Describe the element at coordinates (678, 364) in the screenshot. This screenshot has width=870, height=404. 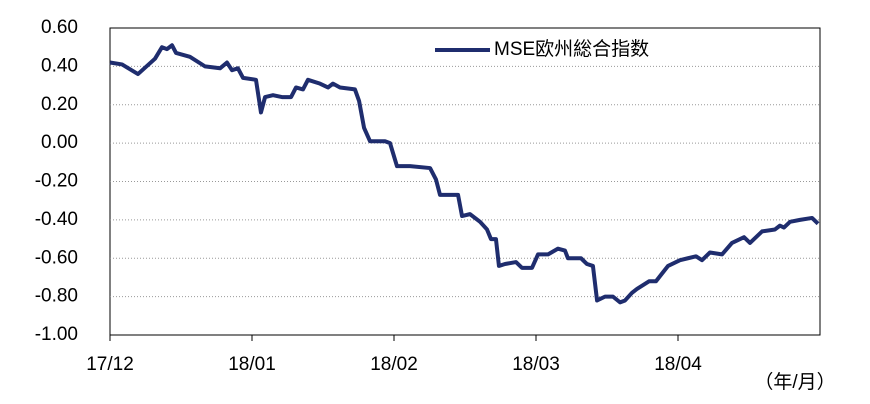
I see `x-tick-label: 18/04` at that location.